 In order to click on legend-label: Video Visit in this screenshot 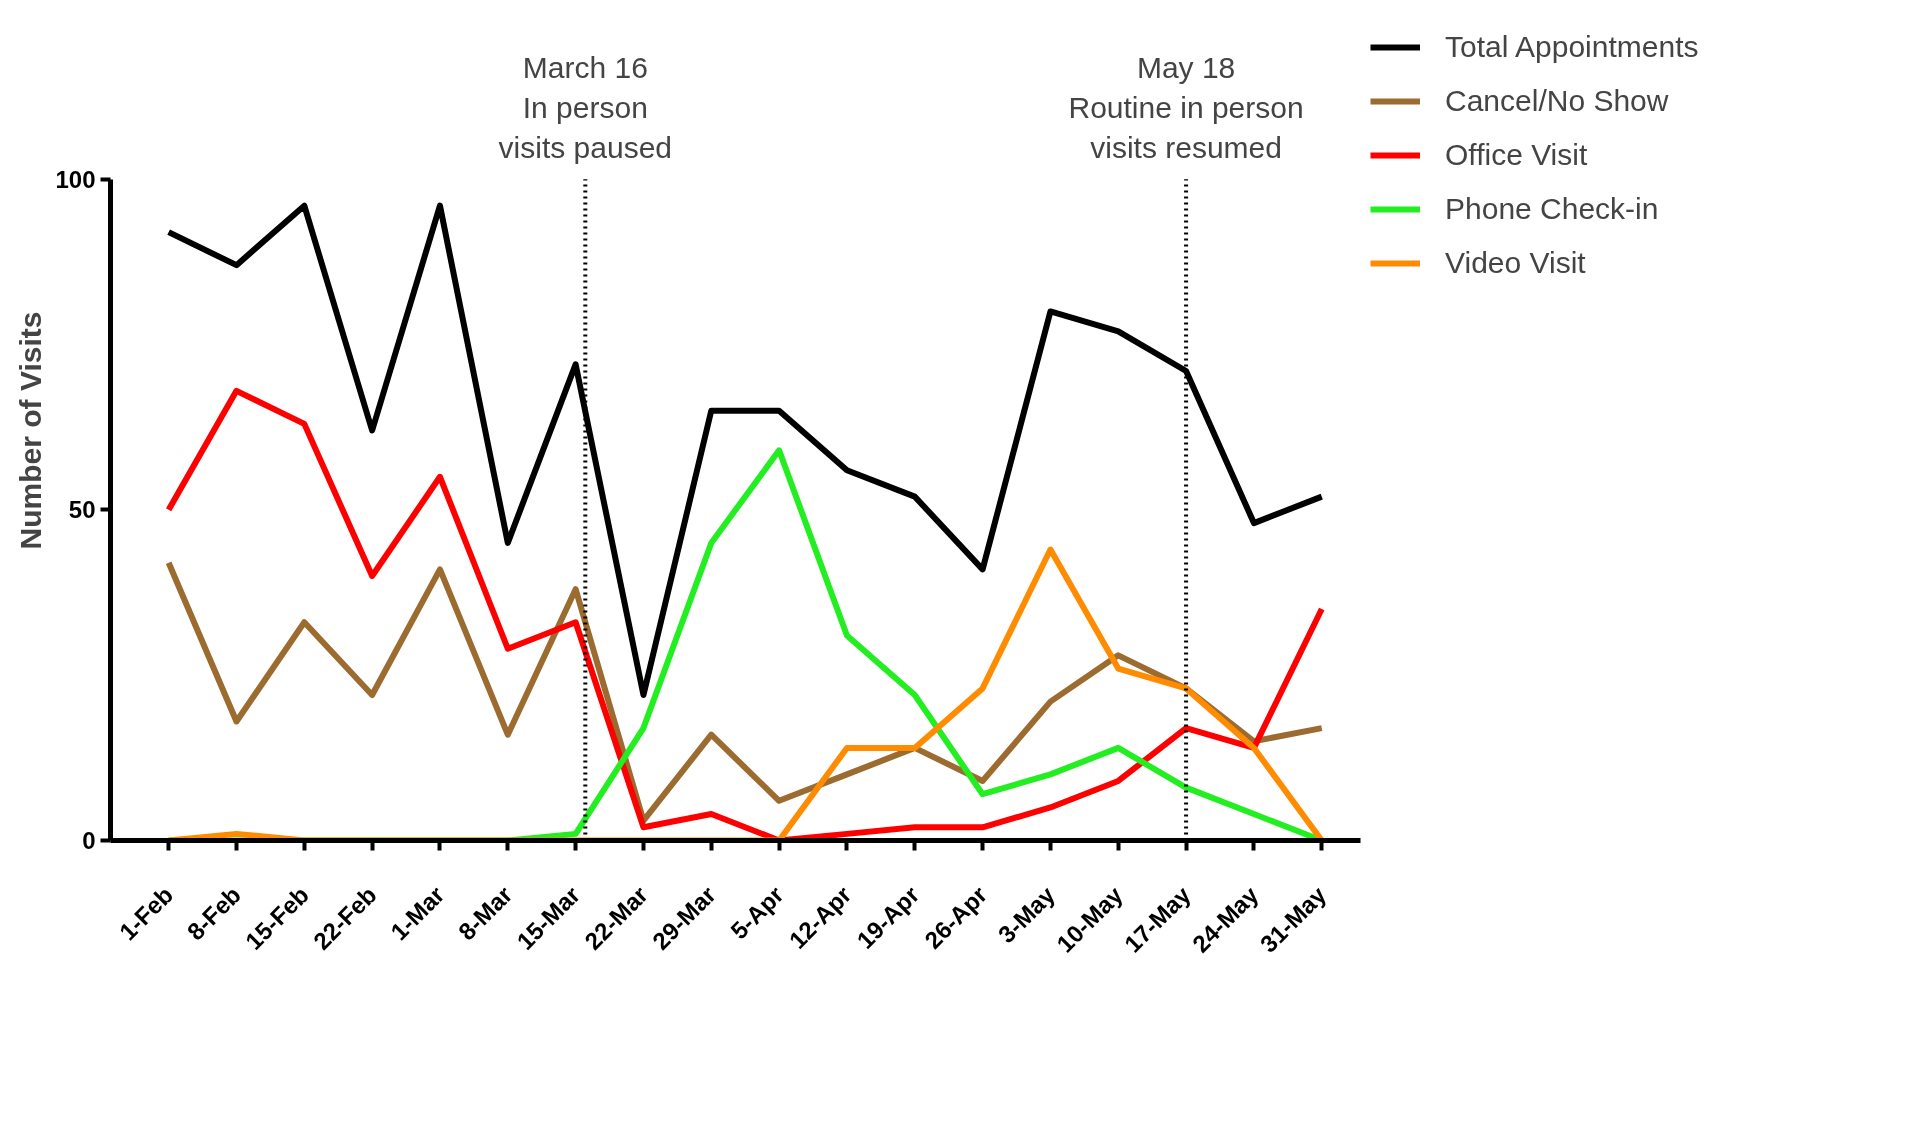, I will do `click(1515, 263)`.